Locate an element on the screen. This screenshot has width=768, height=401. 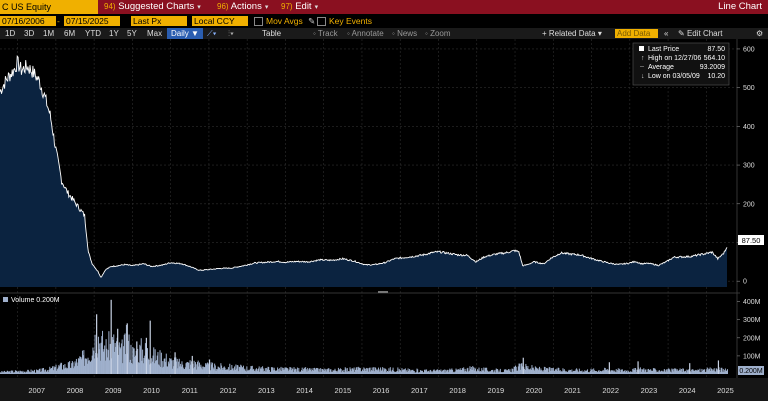
table-button: Table is located at coordinates (272, 33).